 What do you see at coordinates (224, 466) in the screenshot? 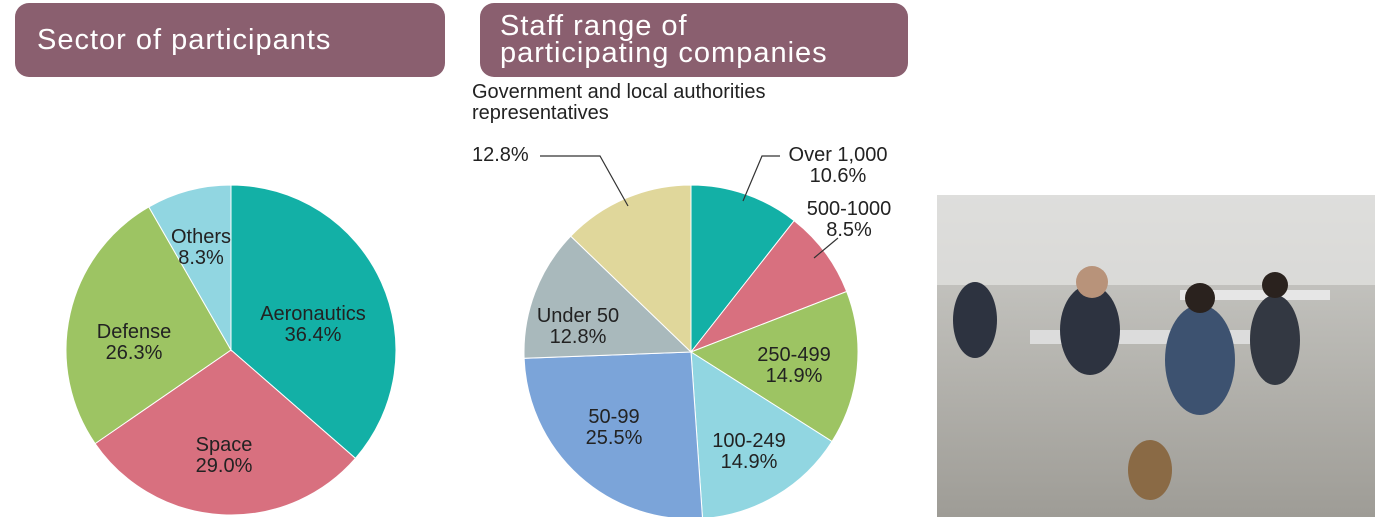
I see `value-label: 29.0%` at bounding box center [224, 466].